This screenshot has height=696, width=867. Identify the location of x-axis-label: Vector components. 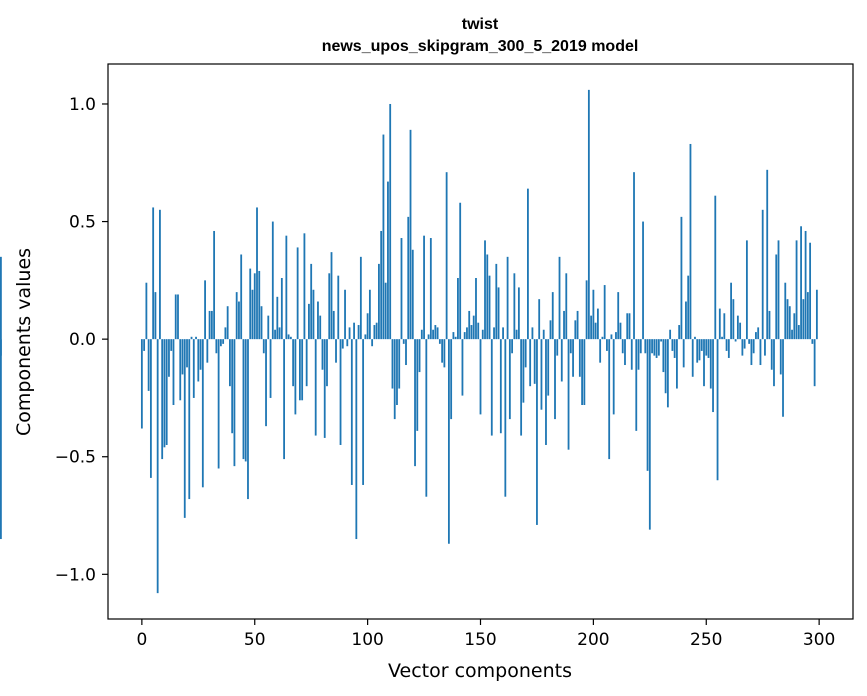
(480, 671).